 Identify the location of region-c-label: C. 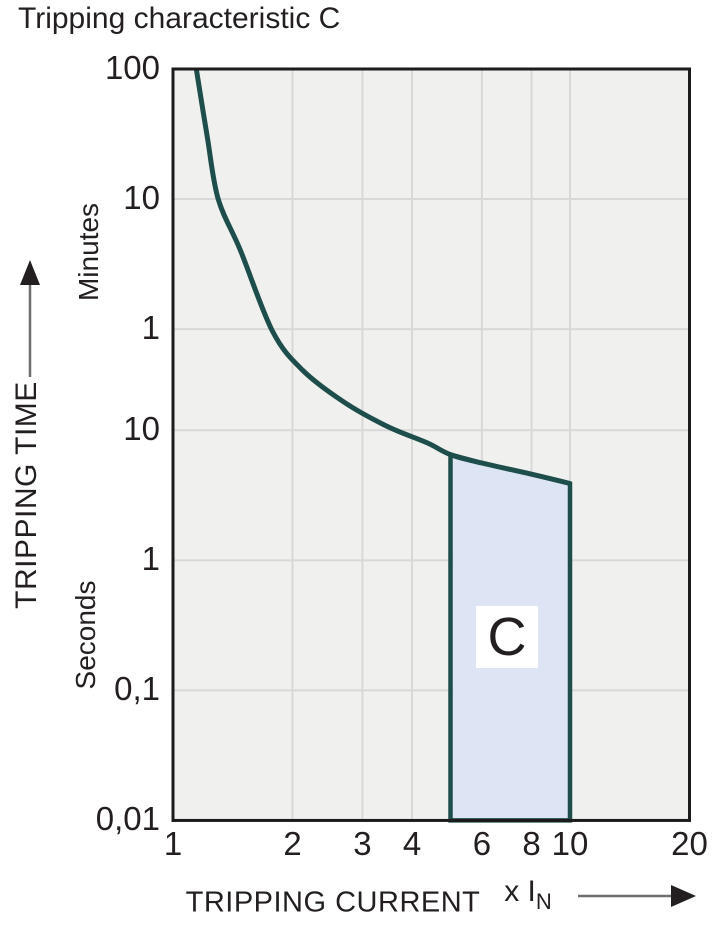
(507, 637).